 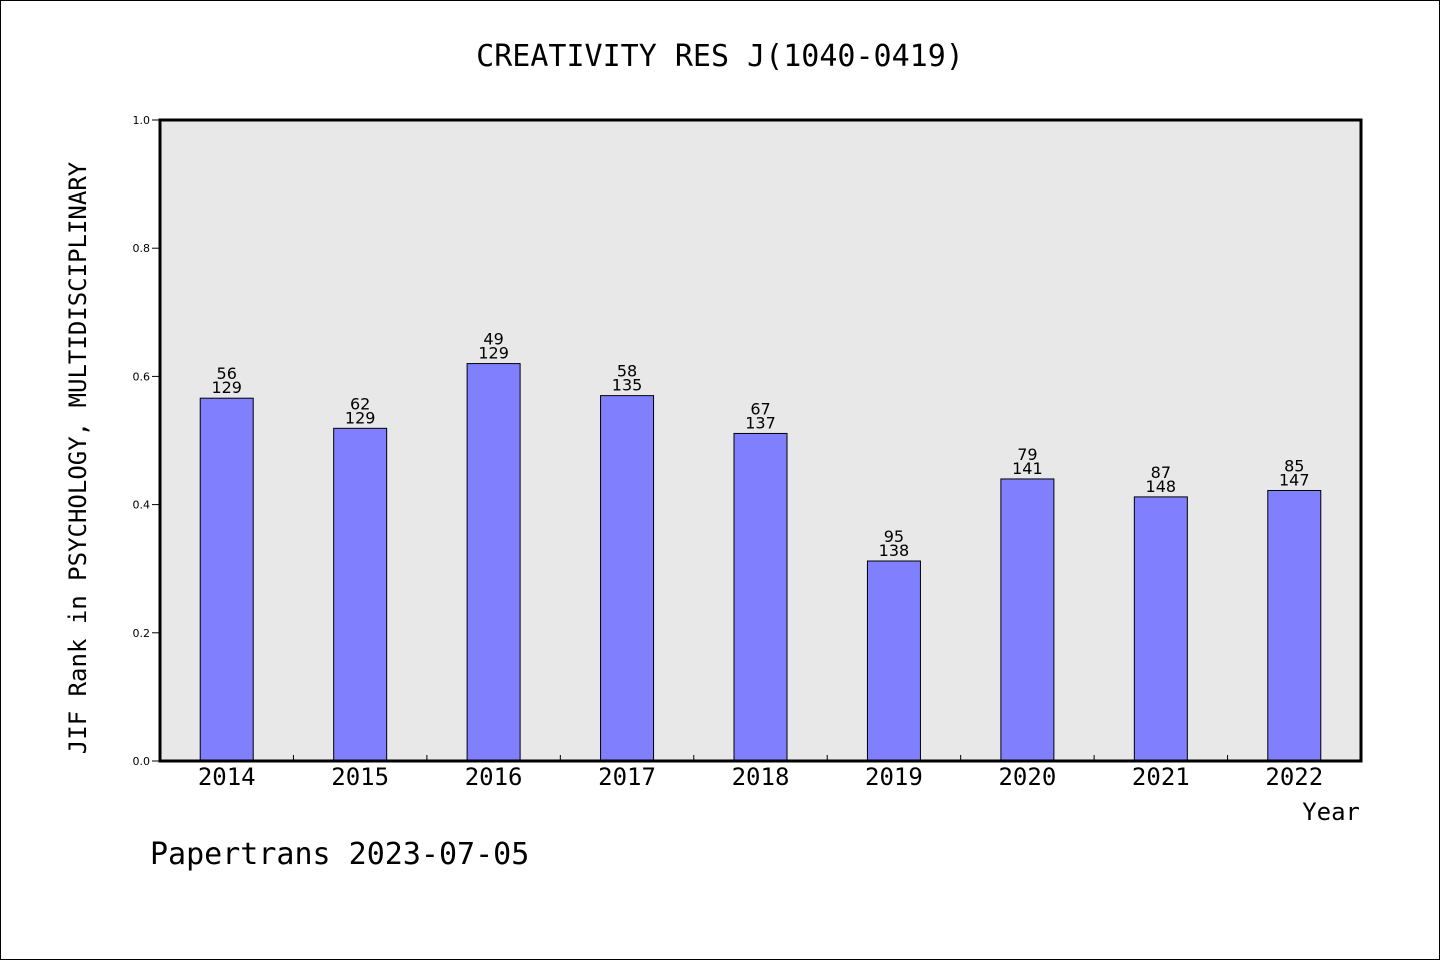 I want to click on bar-2017, so click(x=627, y=578).